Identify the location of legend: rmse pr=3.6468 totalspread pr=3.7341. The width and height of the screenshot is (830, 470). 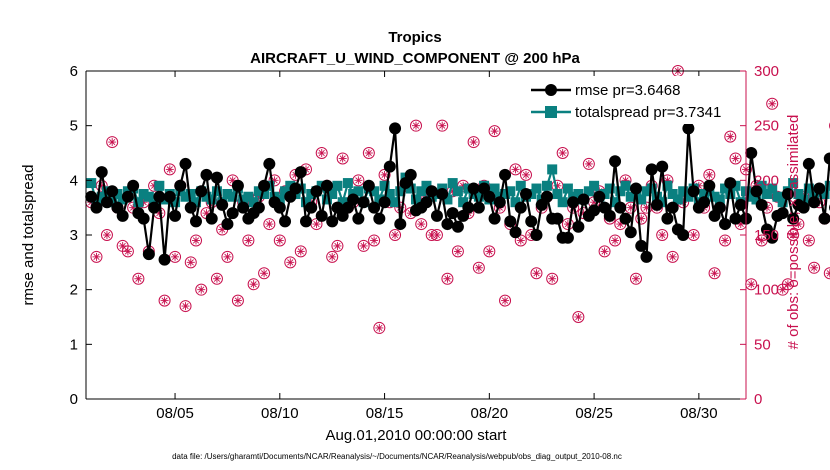
(635, 100).